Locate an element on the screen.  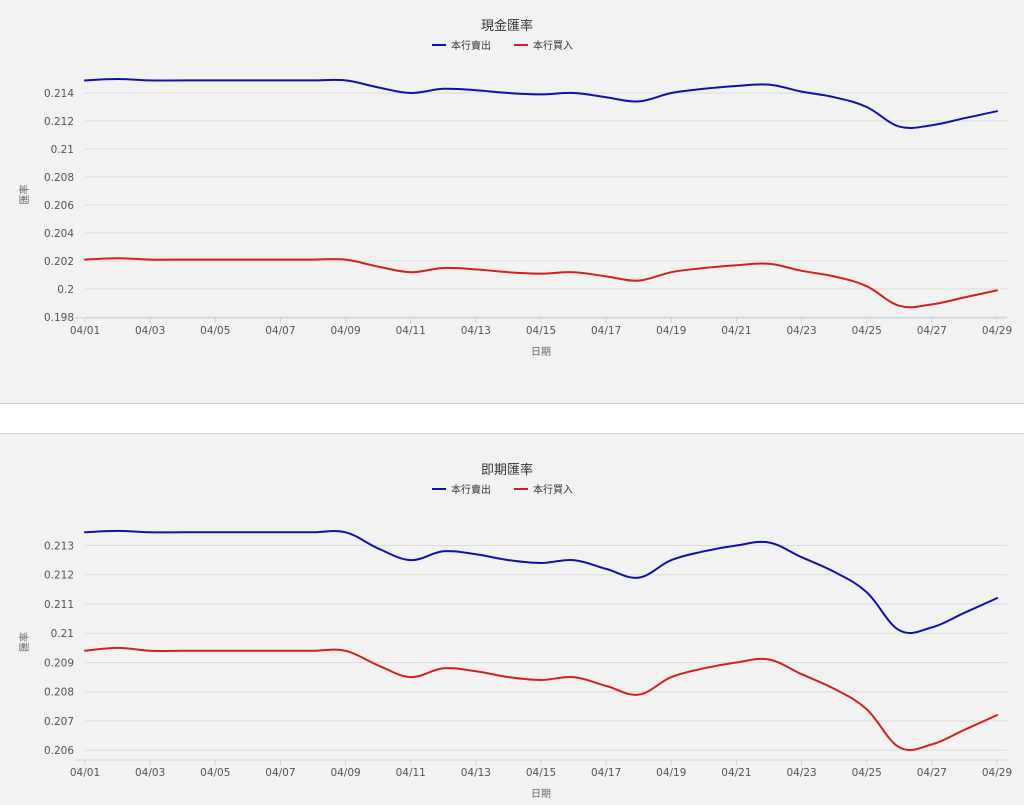
y-tick-label: 0.213 is located at coordinates (59, 546).